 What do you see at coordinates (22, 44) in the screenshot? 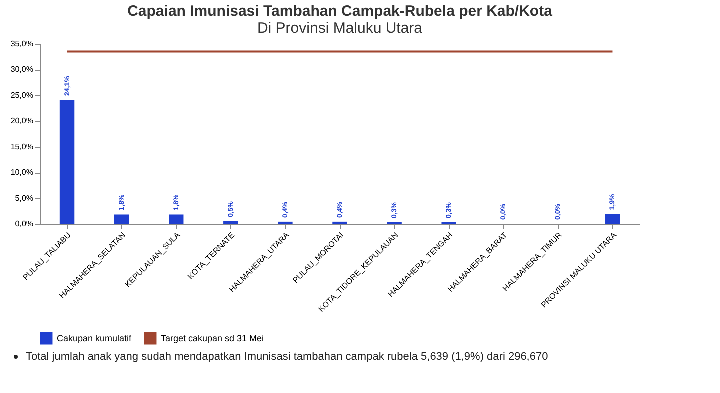
I see `y-tick-label: 35,0%` at bounding box center [22, 44].